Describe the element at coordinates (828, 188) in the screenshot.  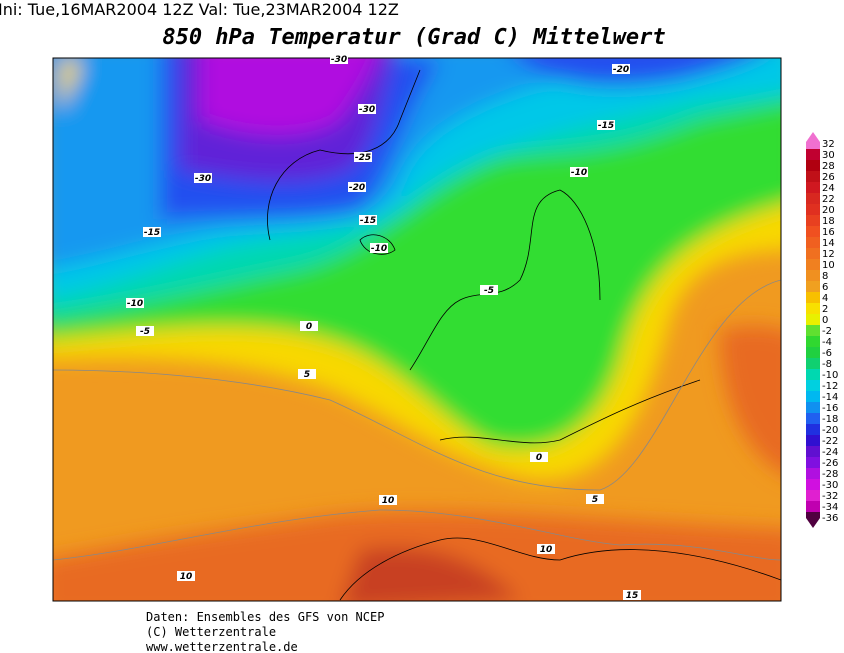
I see `colorbar-label: 24` at that location.